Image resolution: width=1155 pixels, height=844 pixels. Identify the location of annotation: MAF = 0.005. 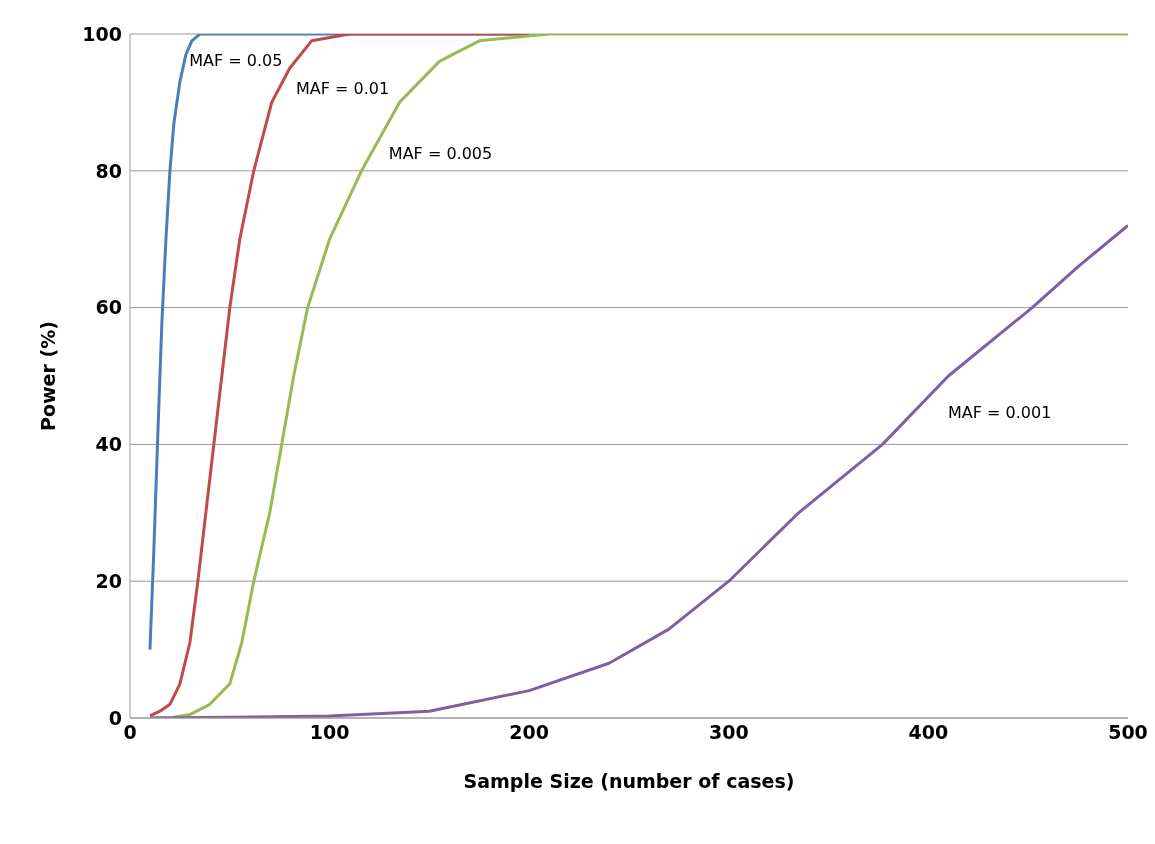
(440, 154).